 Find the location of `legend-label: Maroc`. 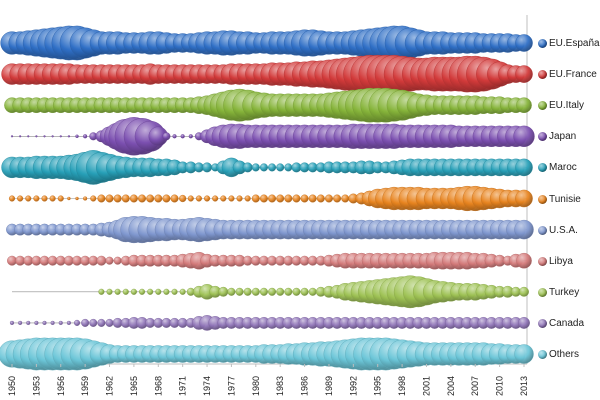

legend-label: Maroc is located at coordinates (563, 168).